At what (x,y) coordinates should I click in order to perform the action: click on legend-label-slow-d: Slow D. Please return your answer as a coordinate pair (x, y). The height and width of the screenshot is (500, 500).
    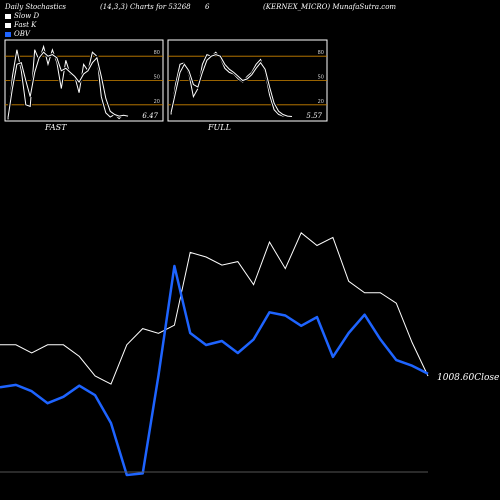
    Looking at the image, I should click on (27, 16).